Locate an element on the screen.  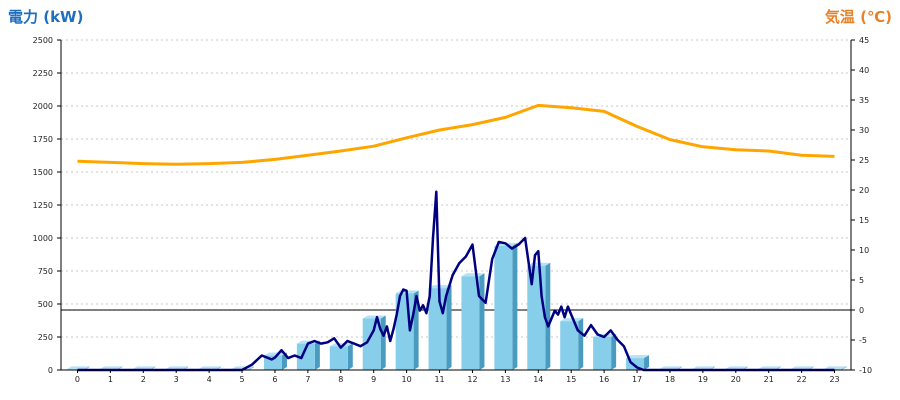
right-tick-label: 20 is located at coordinates (864, 190).